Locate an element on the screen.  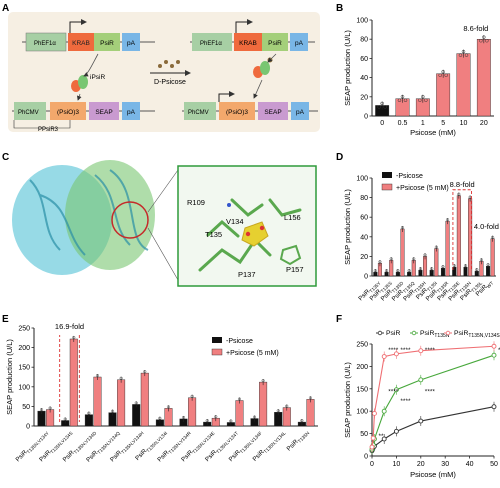
construct-repressor-right: PhEF1α KRAB PsiR pA is located at coordinates (252, 35).